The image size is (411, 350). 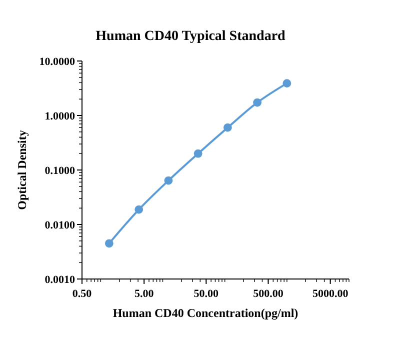 What do you see at coordinates (60, 280) in the screenshot?
I see `y-tick-label: 0.0010` at bounding box center [60, 280].